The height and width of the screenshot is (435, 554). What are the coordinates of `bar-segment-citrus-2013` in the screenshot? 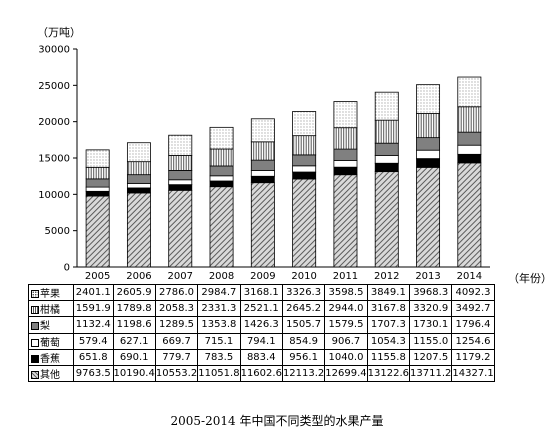 It's located at (428, 126).